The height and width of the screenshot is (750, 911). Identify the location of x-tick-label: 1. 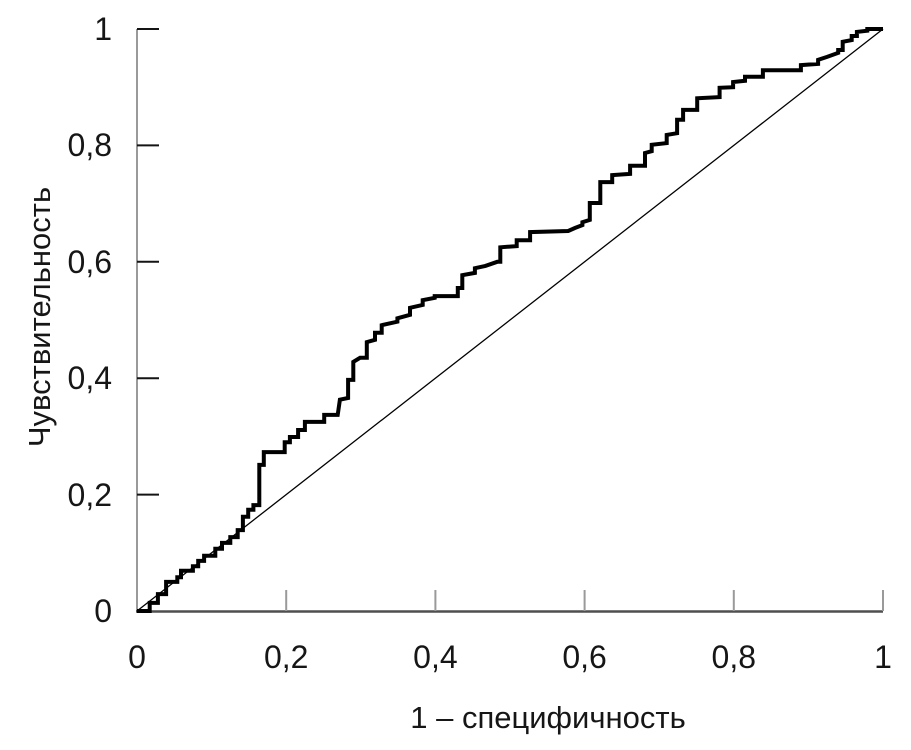
(883, 657).